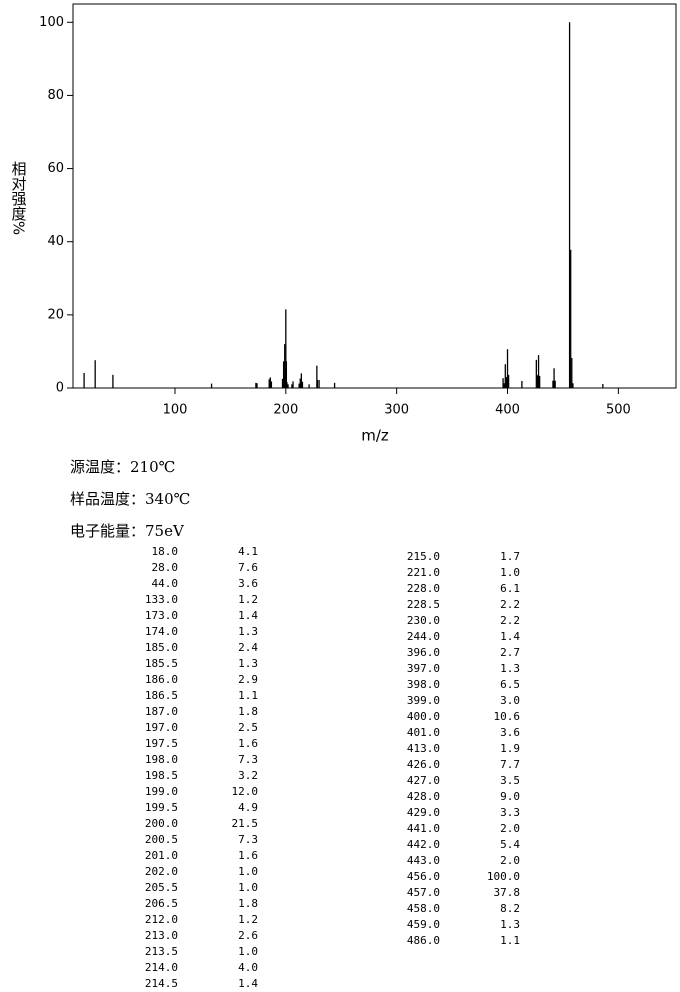 The image size is (680, 992). I want to click on x-tick-label: 200, so click(285, 410).